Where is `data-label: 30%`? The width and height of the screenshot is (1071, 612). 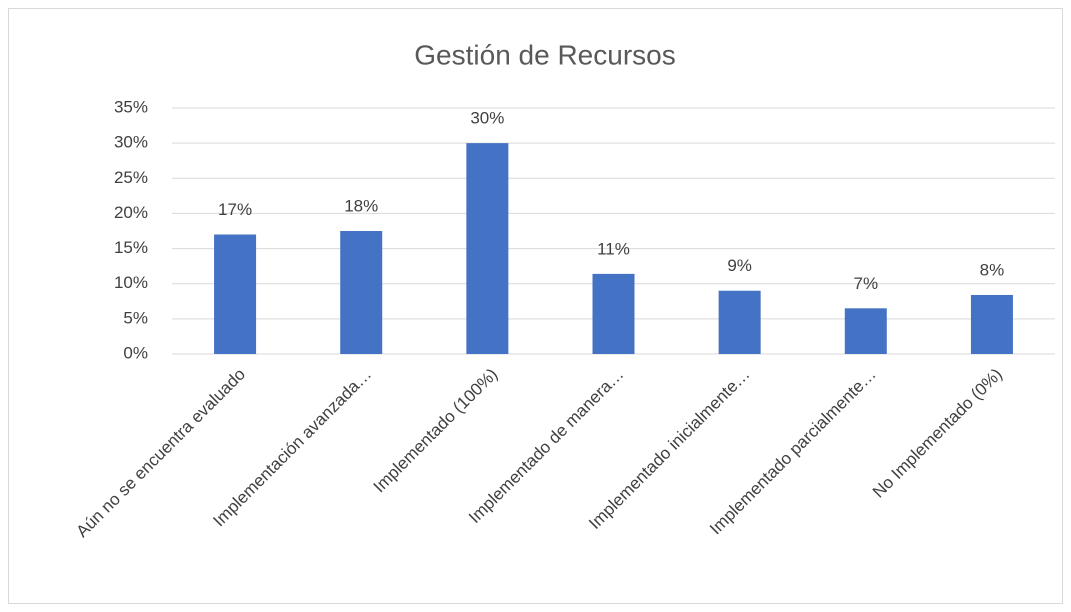 data-label: 30% is located at coordinates (487, 118).